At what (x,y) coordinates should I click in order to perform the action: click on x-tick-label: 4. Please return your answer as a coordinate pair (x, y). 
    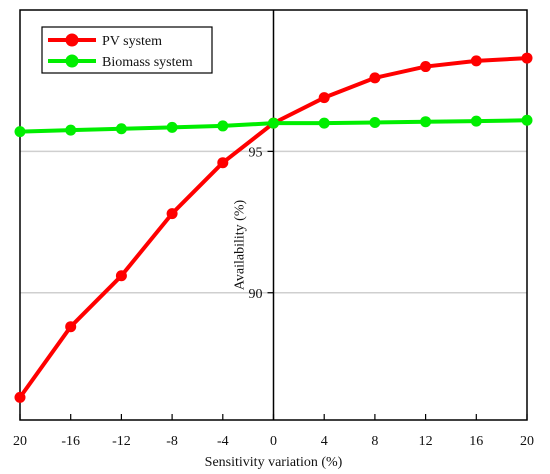
    Looking at the image, I should click on (324, 441).